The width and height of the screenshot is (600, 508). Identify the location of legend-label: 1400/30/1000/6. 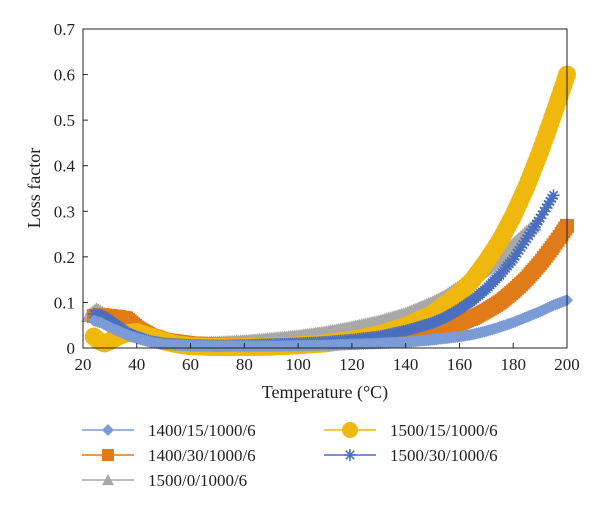
(202, 455).